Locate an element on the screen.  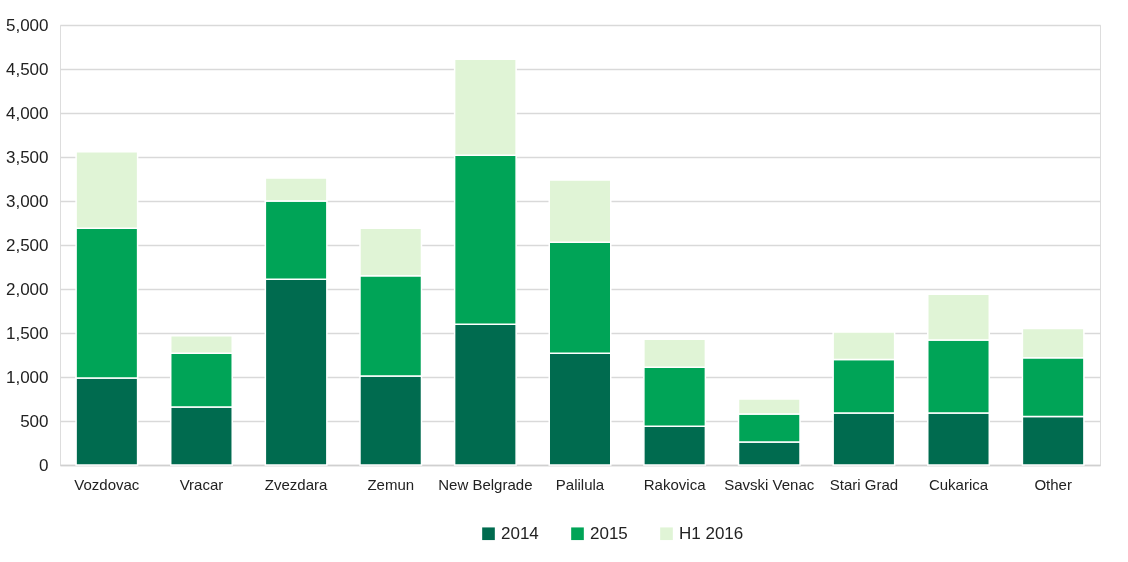
y-tick-label: 5,000 is located at coordinates (27, 25).